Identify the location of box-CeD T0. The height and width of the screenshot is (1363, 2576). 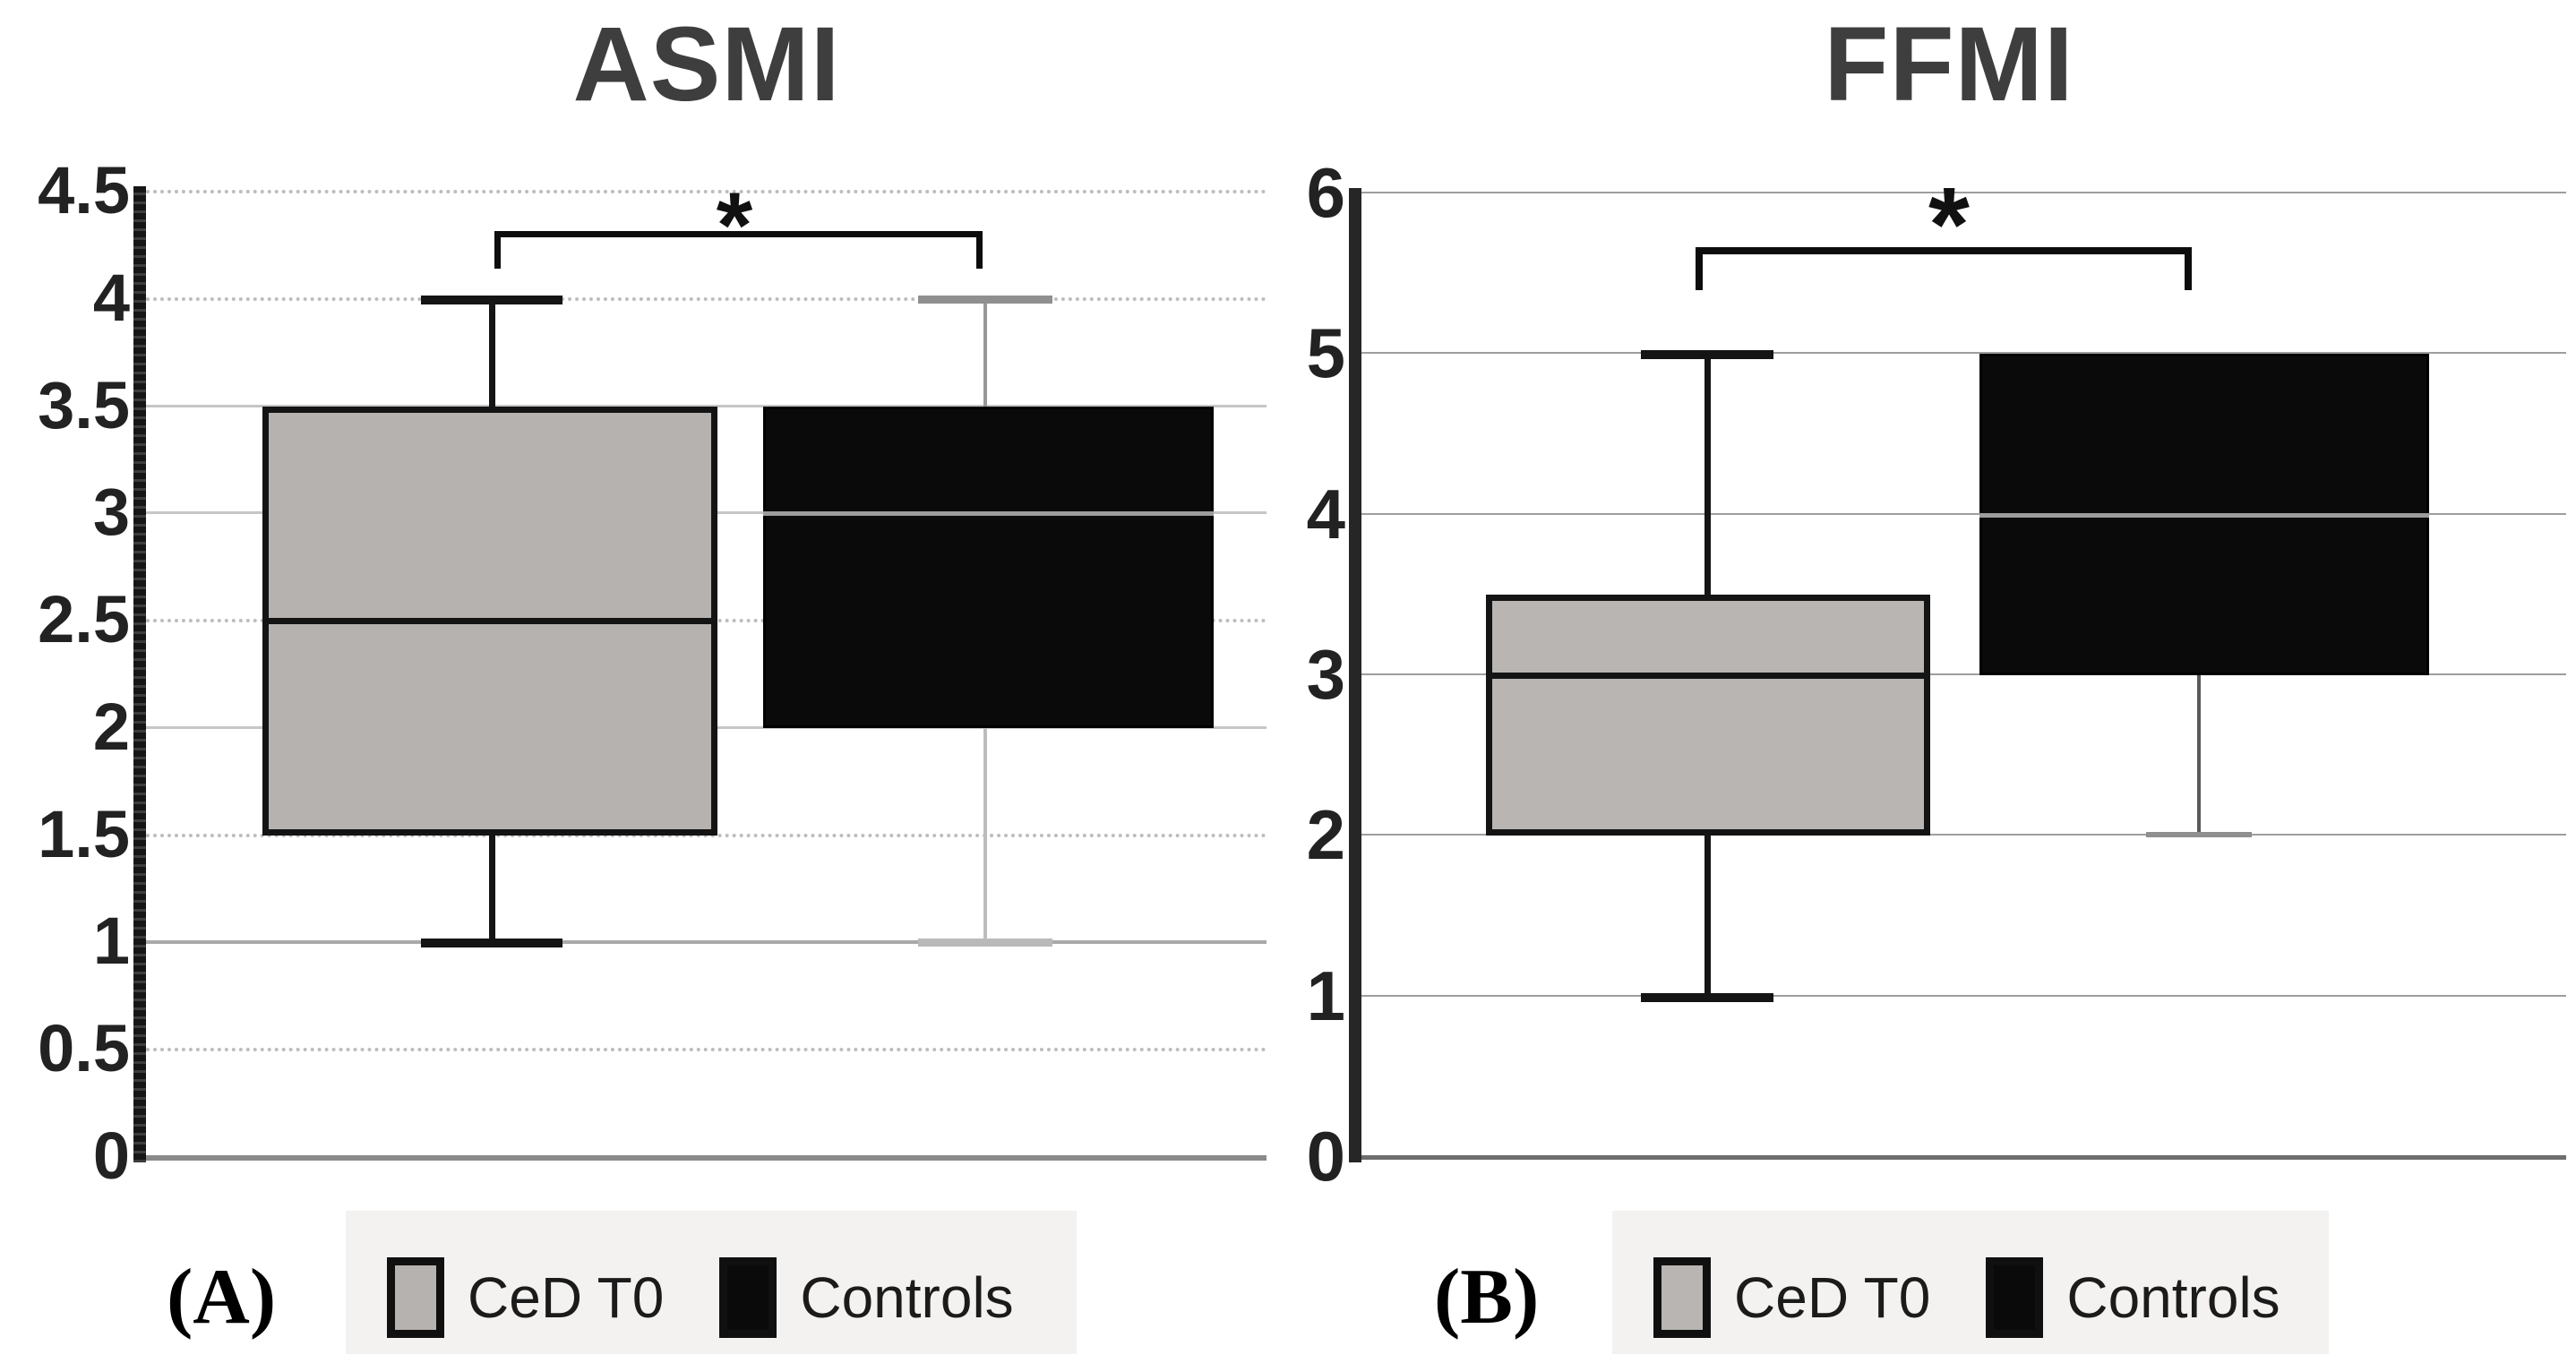
(1707, 715).